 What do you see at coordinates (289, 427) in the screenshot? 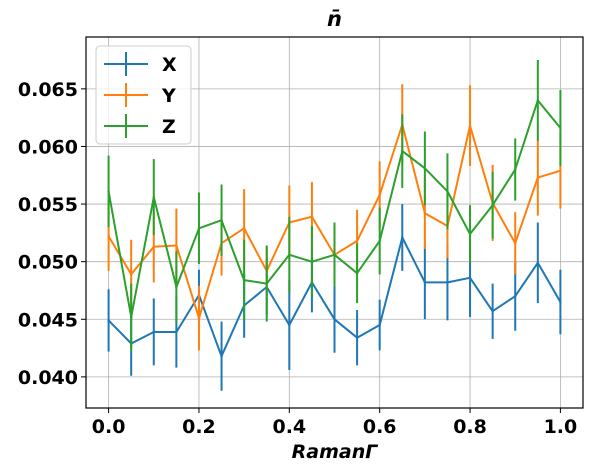
I see `x-tick-label: 0.4` at bounding box center [289, 427].